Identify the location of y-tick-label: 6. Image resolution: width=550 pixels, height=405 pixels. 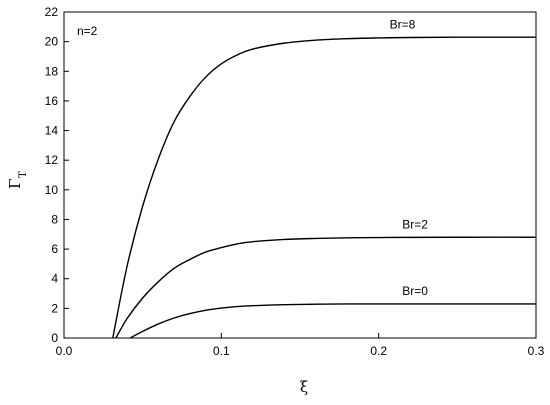
(54, 249).